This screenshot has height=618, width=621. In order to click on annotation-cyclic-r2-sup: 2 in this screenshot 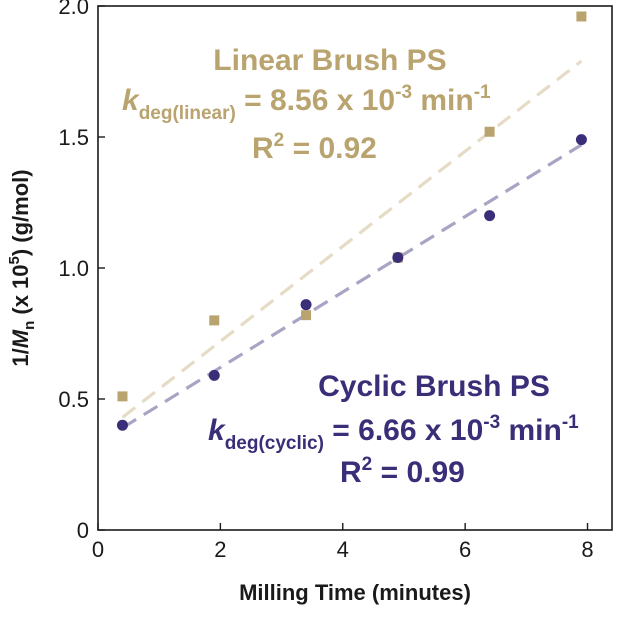, I will do `click(367, 464)`.